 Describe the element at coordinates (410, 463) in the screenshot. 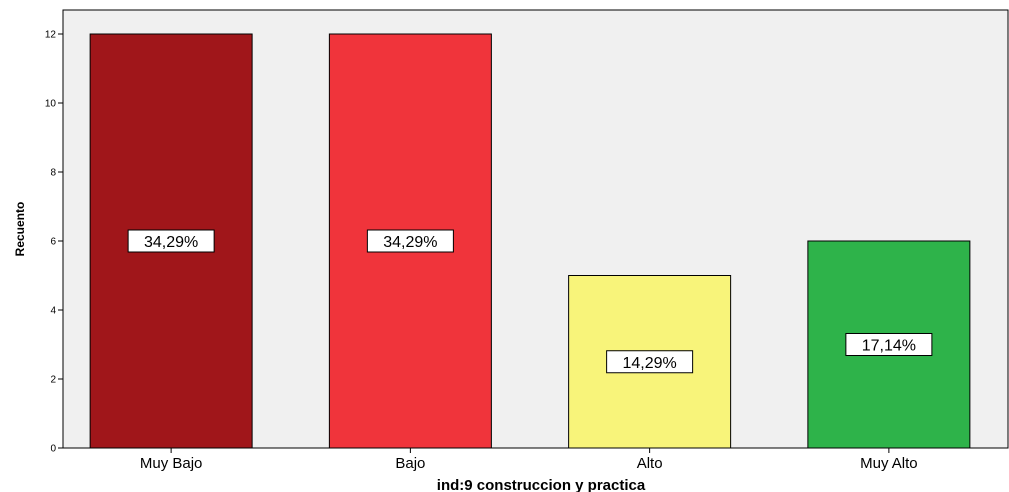

I see `category-label: Bajo` at that location.